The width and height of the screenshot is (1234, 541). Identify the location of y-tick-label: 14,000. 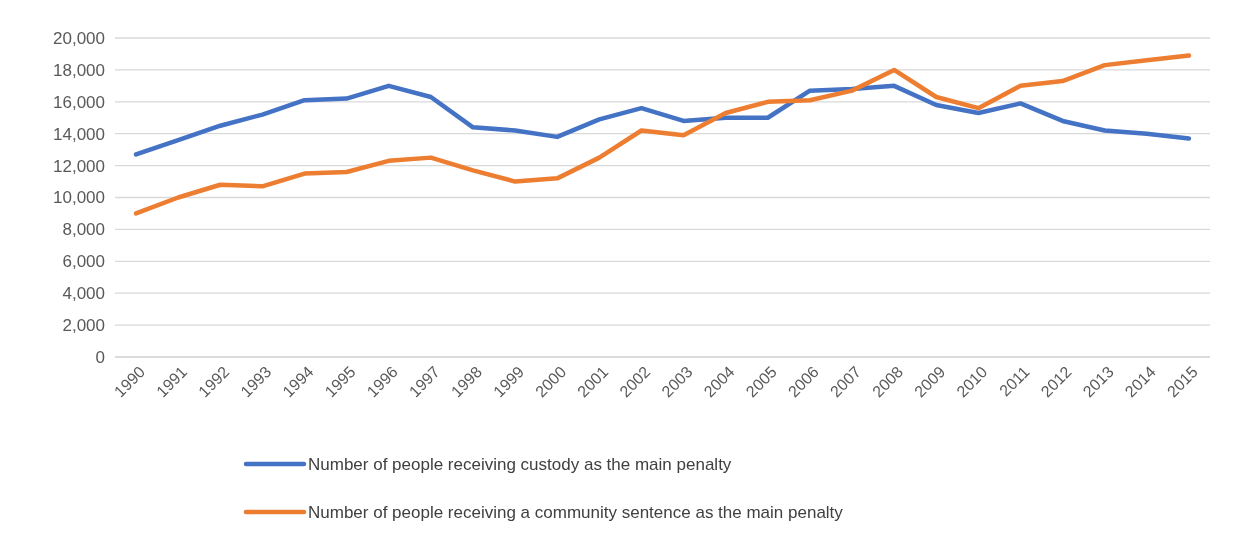
(79, 134).